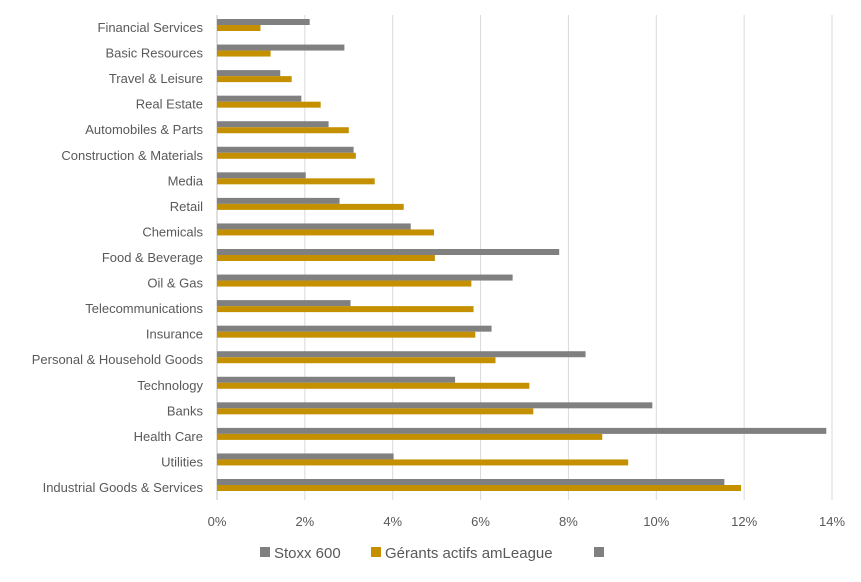 The width and height of the screenshot is (861, 582). Describe the element at coordinates (170, 385) in the screenshot. I see `category-label: Technology` at that location.